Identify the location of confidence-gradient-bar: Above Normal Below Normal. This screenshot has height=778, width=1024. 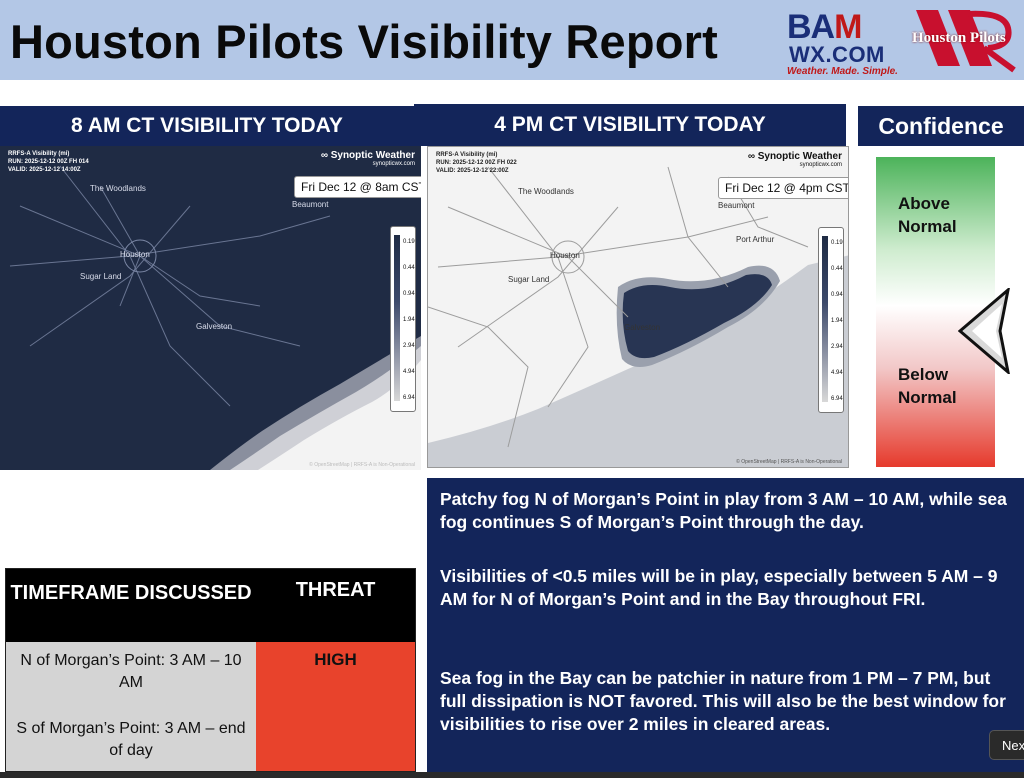
(935, 312).